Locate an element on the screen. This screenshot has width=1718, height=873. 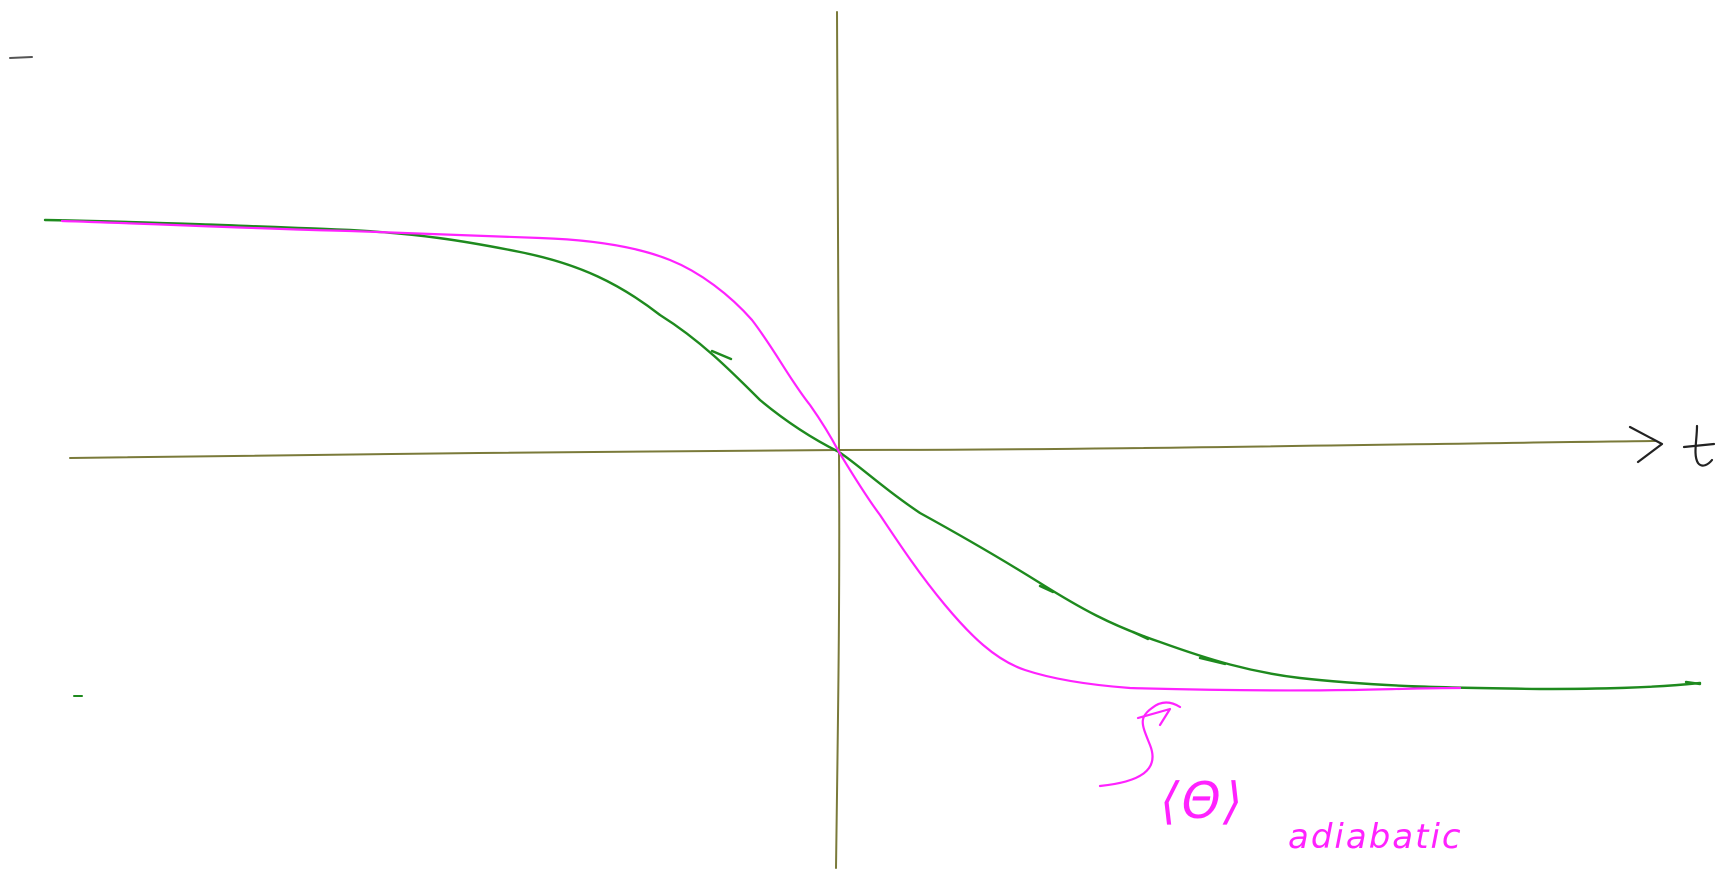
annotation-arrow is located at coordinates (1140, 744).